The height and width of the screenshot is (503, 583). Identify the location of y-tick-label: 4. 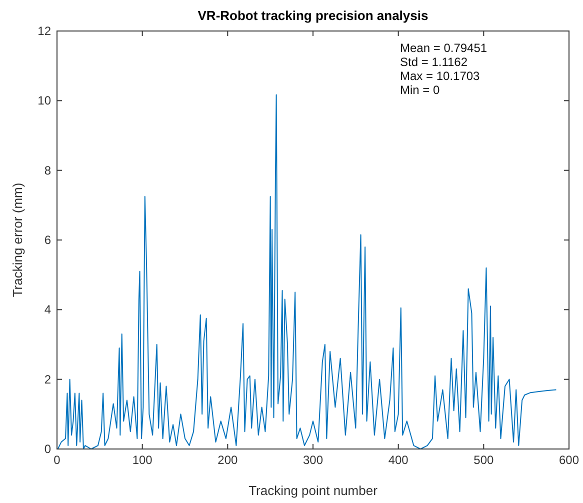
(48, 309).